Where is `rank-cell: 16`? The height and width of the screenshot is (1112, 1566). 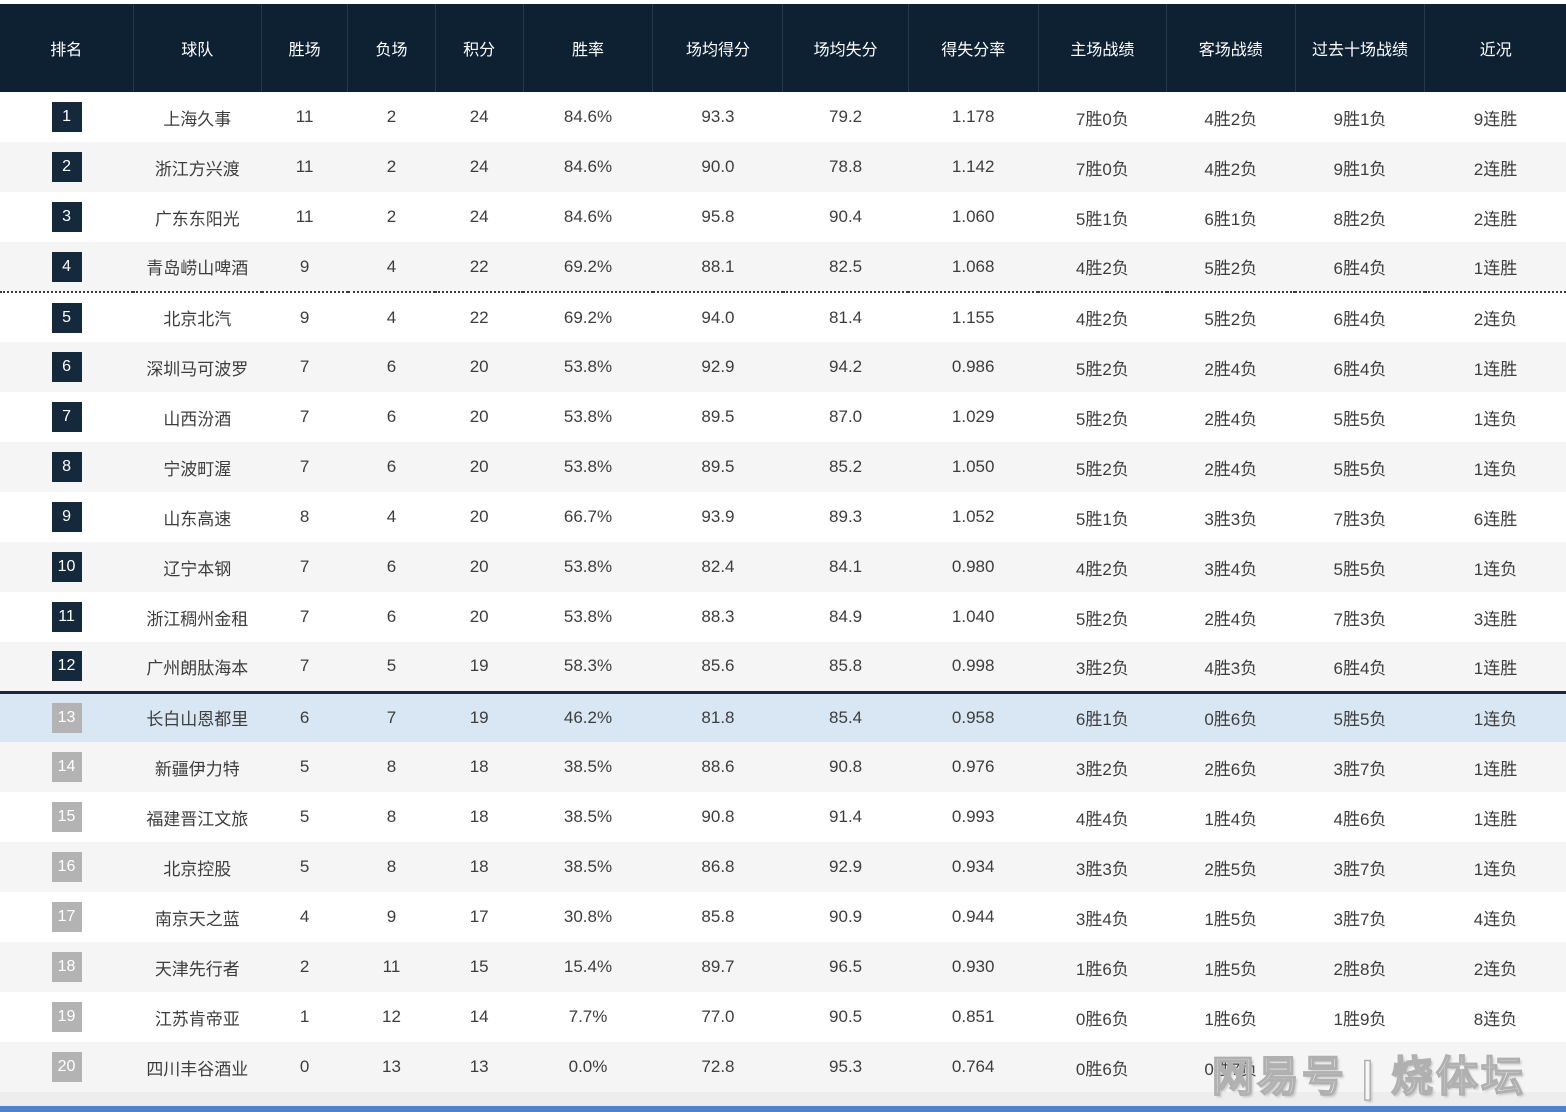 rank-cell: 16 is located at coordinates (66, 867).